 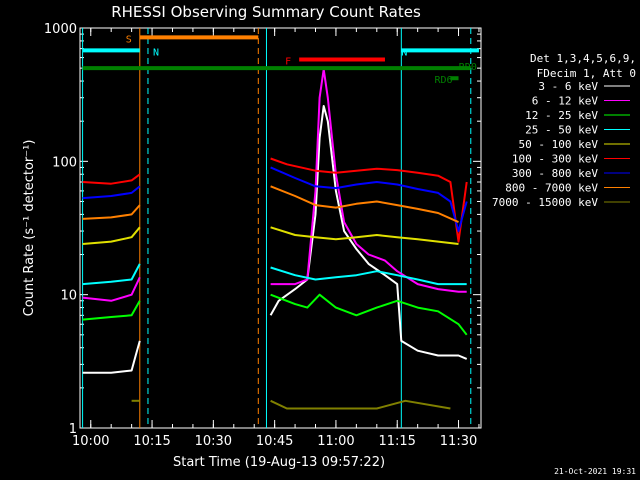 What do you see at coordinates (129, 39) in the screenshot?
I see `state-bar-label: S` at bounding box center [129, 39].